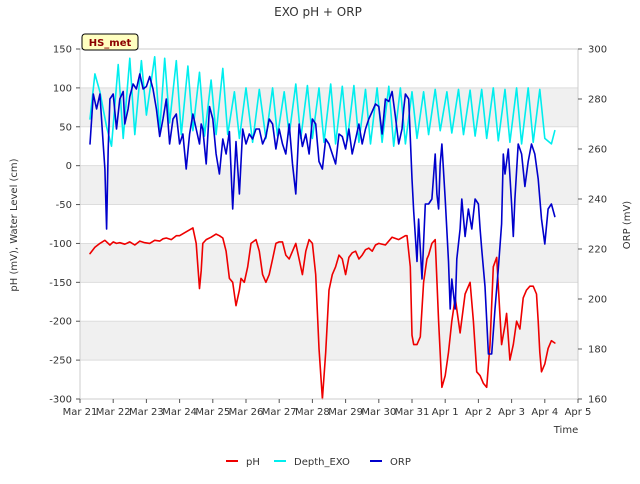 This screenshot has height=484, width=640. I want to click on x-tick-label: Apr 5, so click(578, 412).